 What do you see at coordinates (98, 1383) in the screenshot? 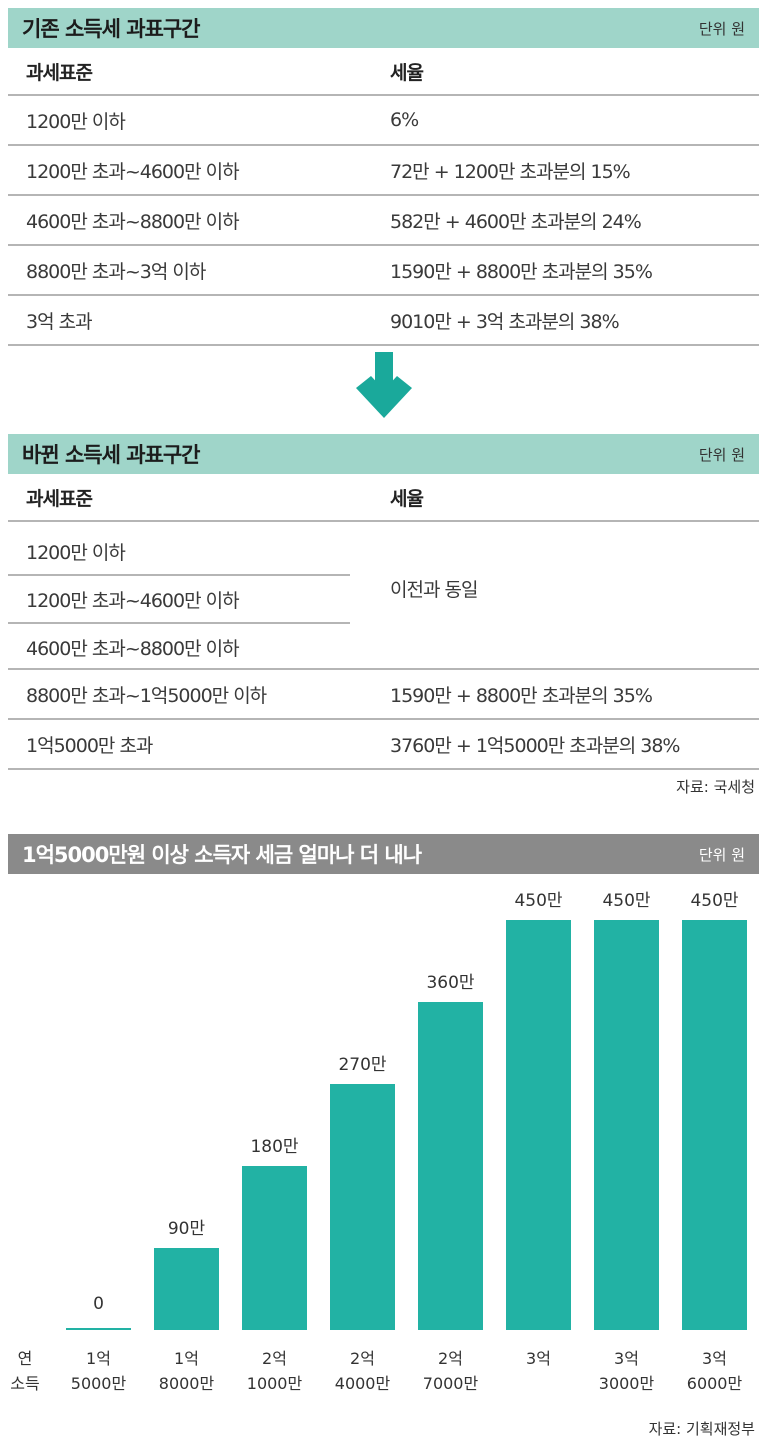
I see `x-tick-label-line: 5000만` at bounding box center [98, 1383].